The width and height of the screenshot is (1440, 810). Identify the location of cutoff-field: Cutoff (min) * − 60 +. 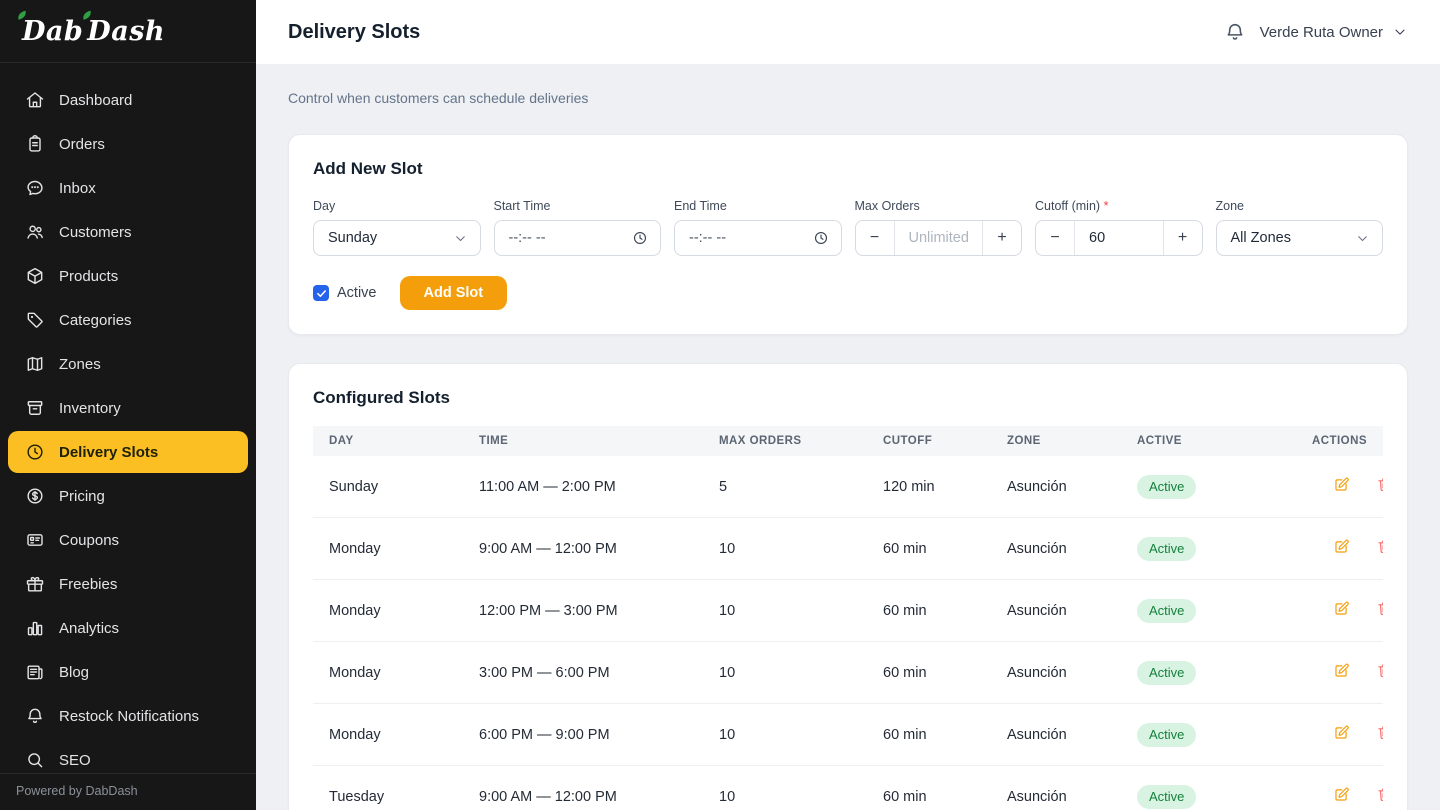
(1119, 227).